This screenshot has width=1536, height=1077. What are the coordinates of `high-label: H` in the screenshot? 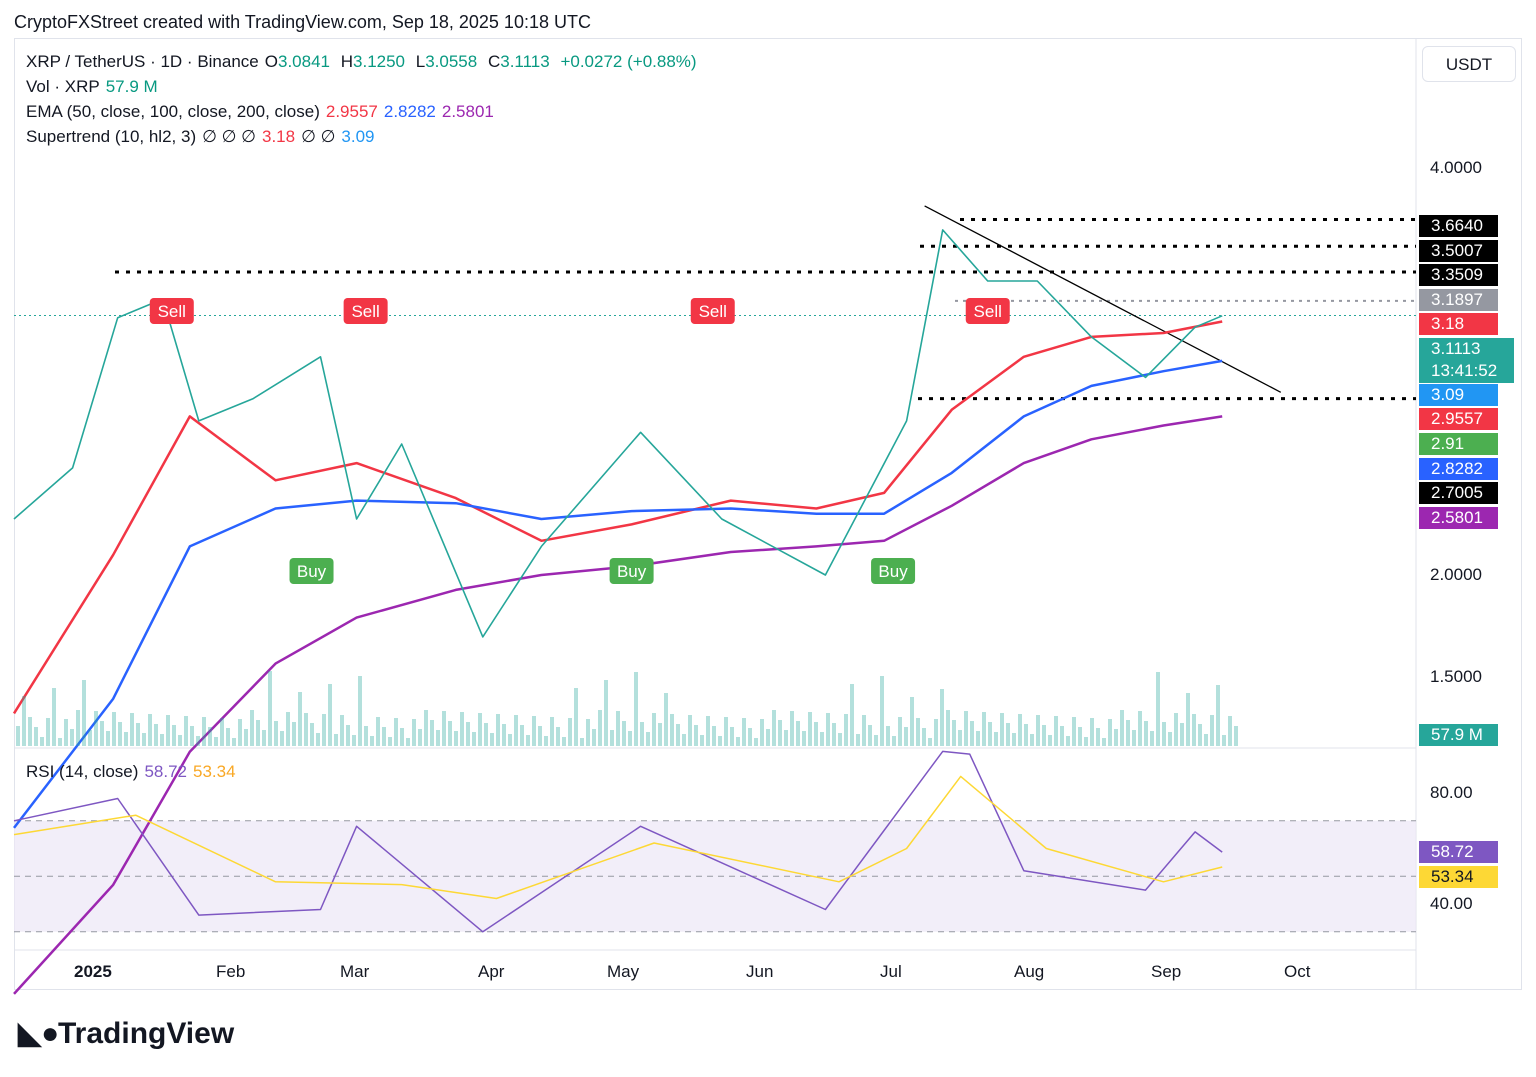 It's located at (347, 61).